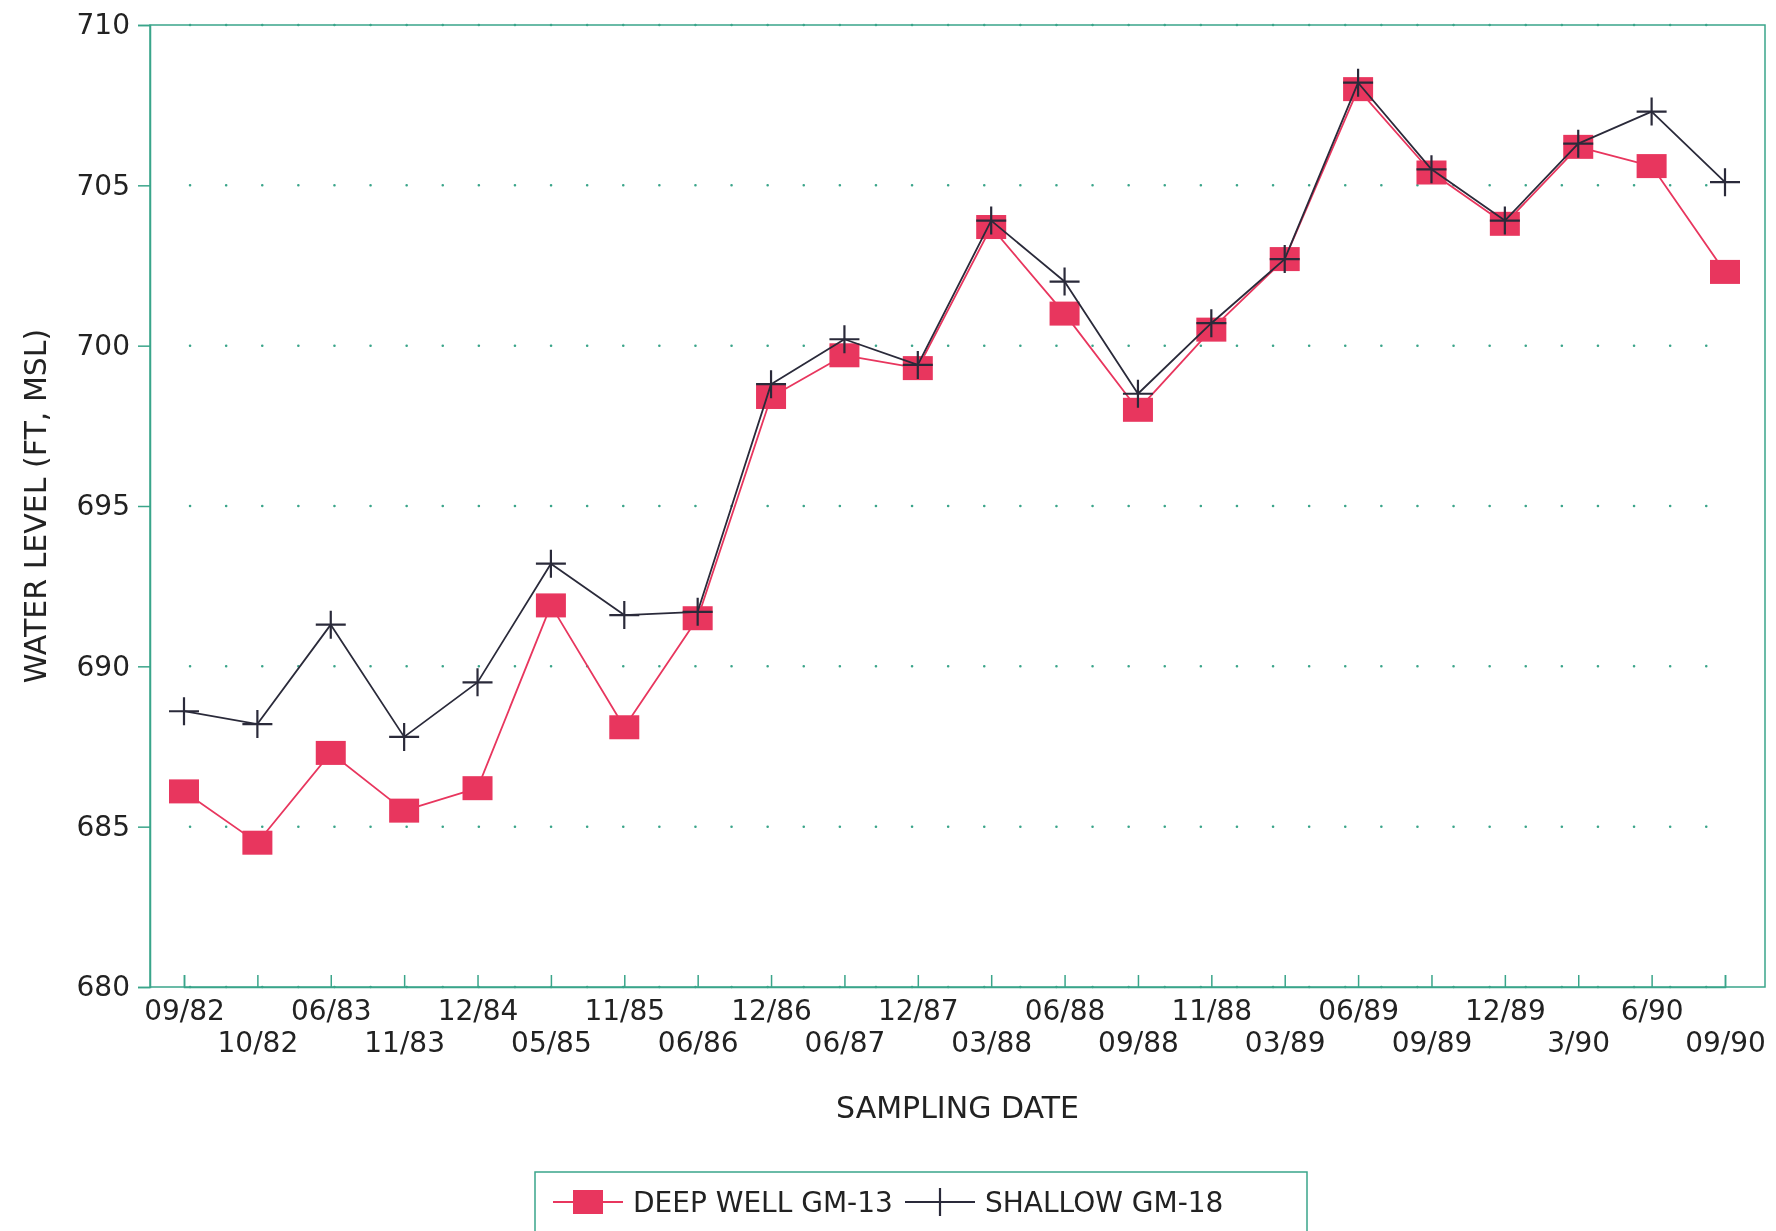 The height and width of the screenshot is (1231, 1776). I want to click on y-tick-label: 695, so click(103, 506).